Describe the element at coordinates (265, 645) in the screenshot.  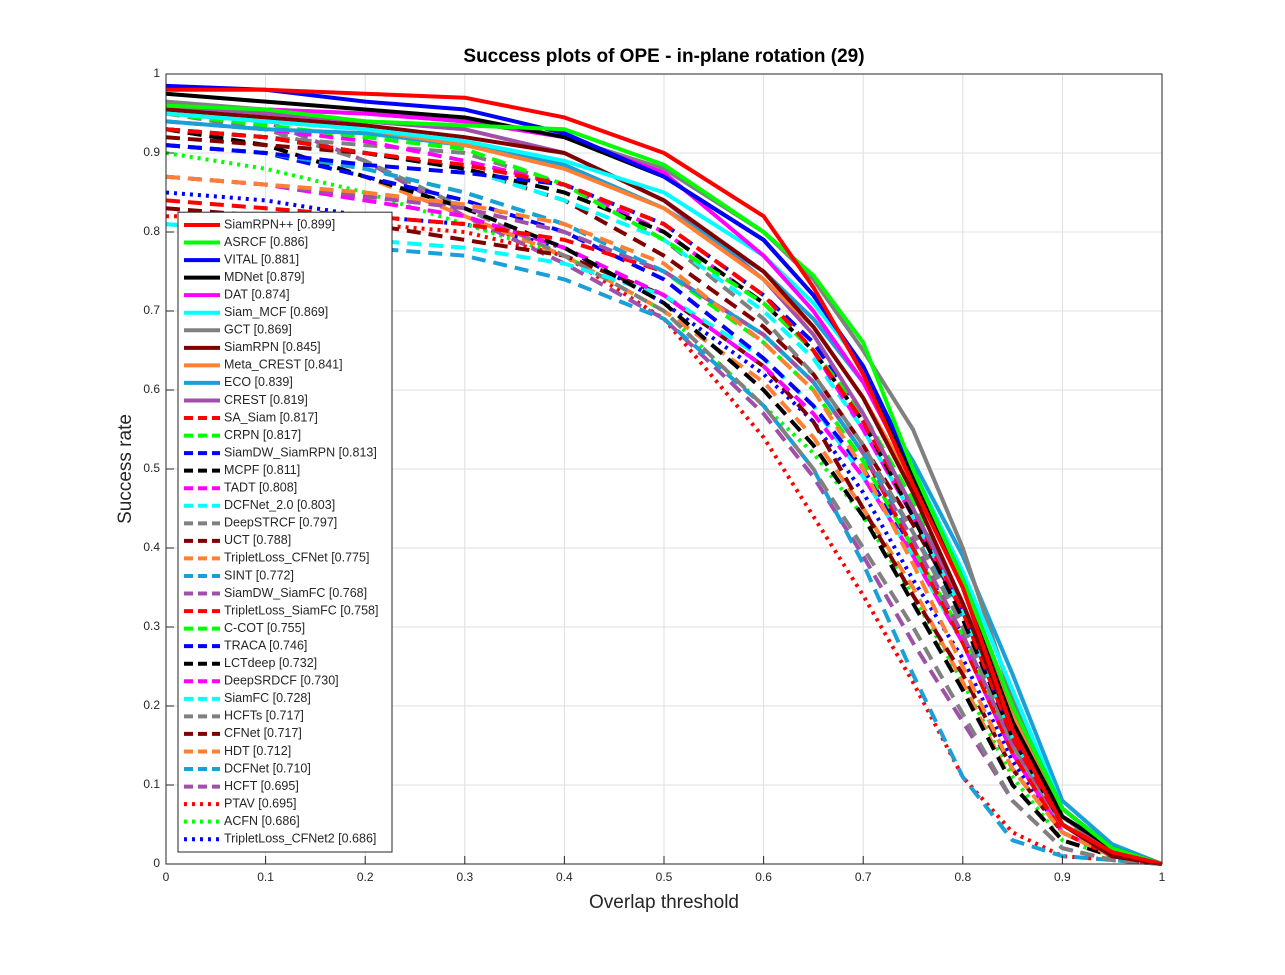
I see `legend-label: TRACA [0.746]` at that location.